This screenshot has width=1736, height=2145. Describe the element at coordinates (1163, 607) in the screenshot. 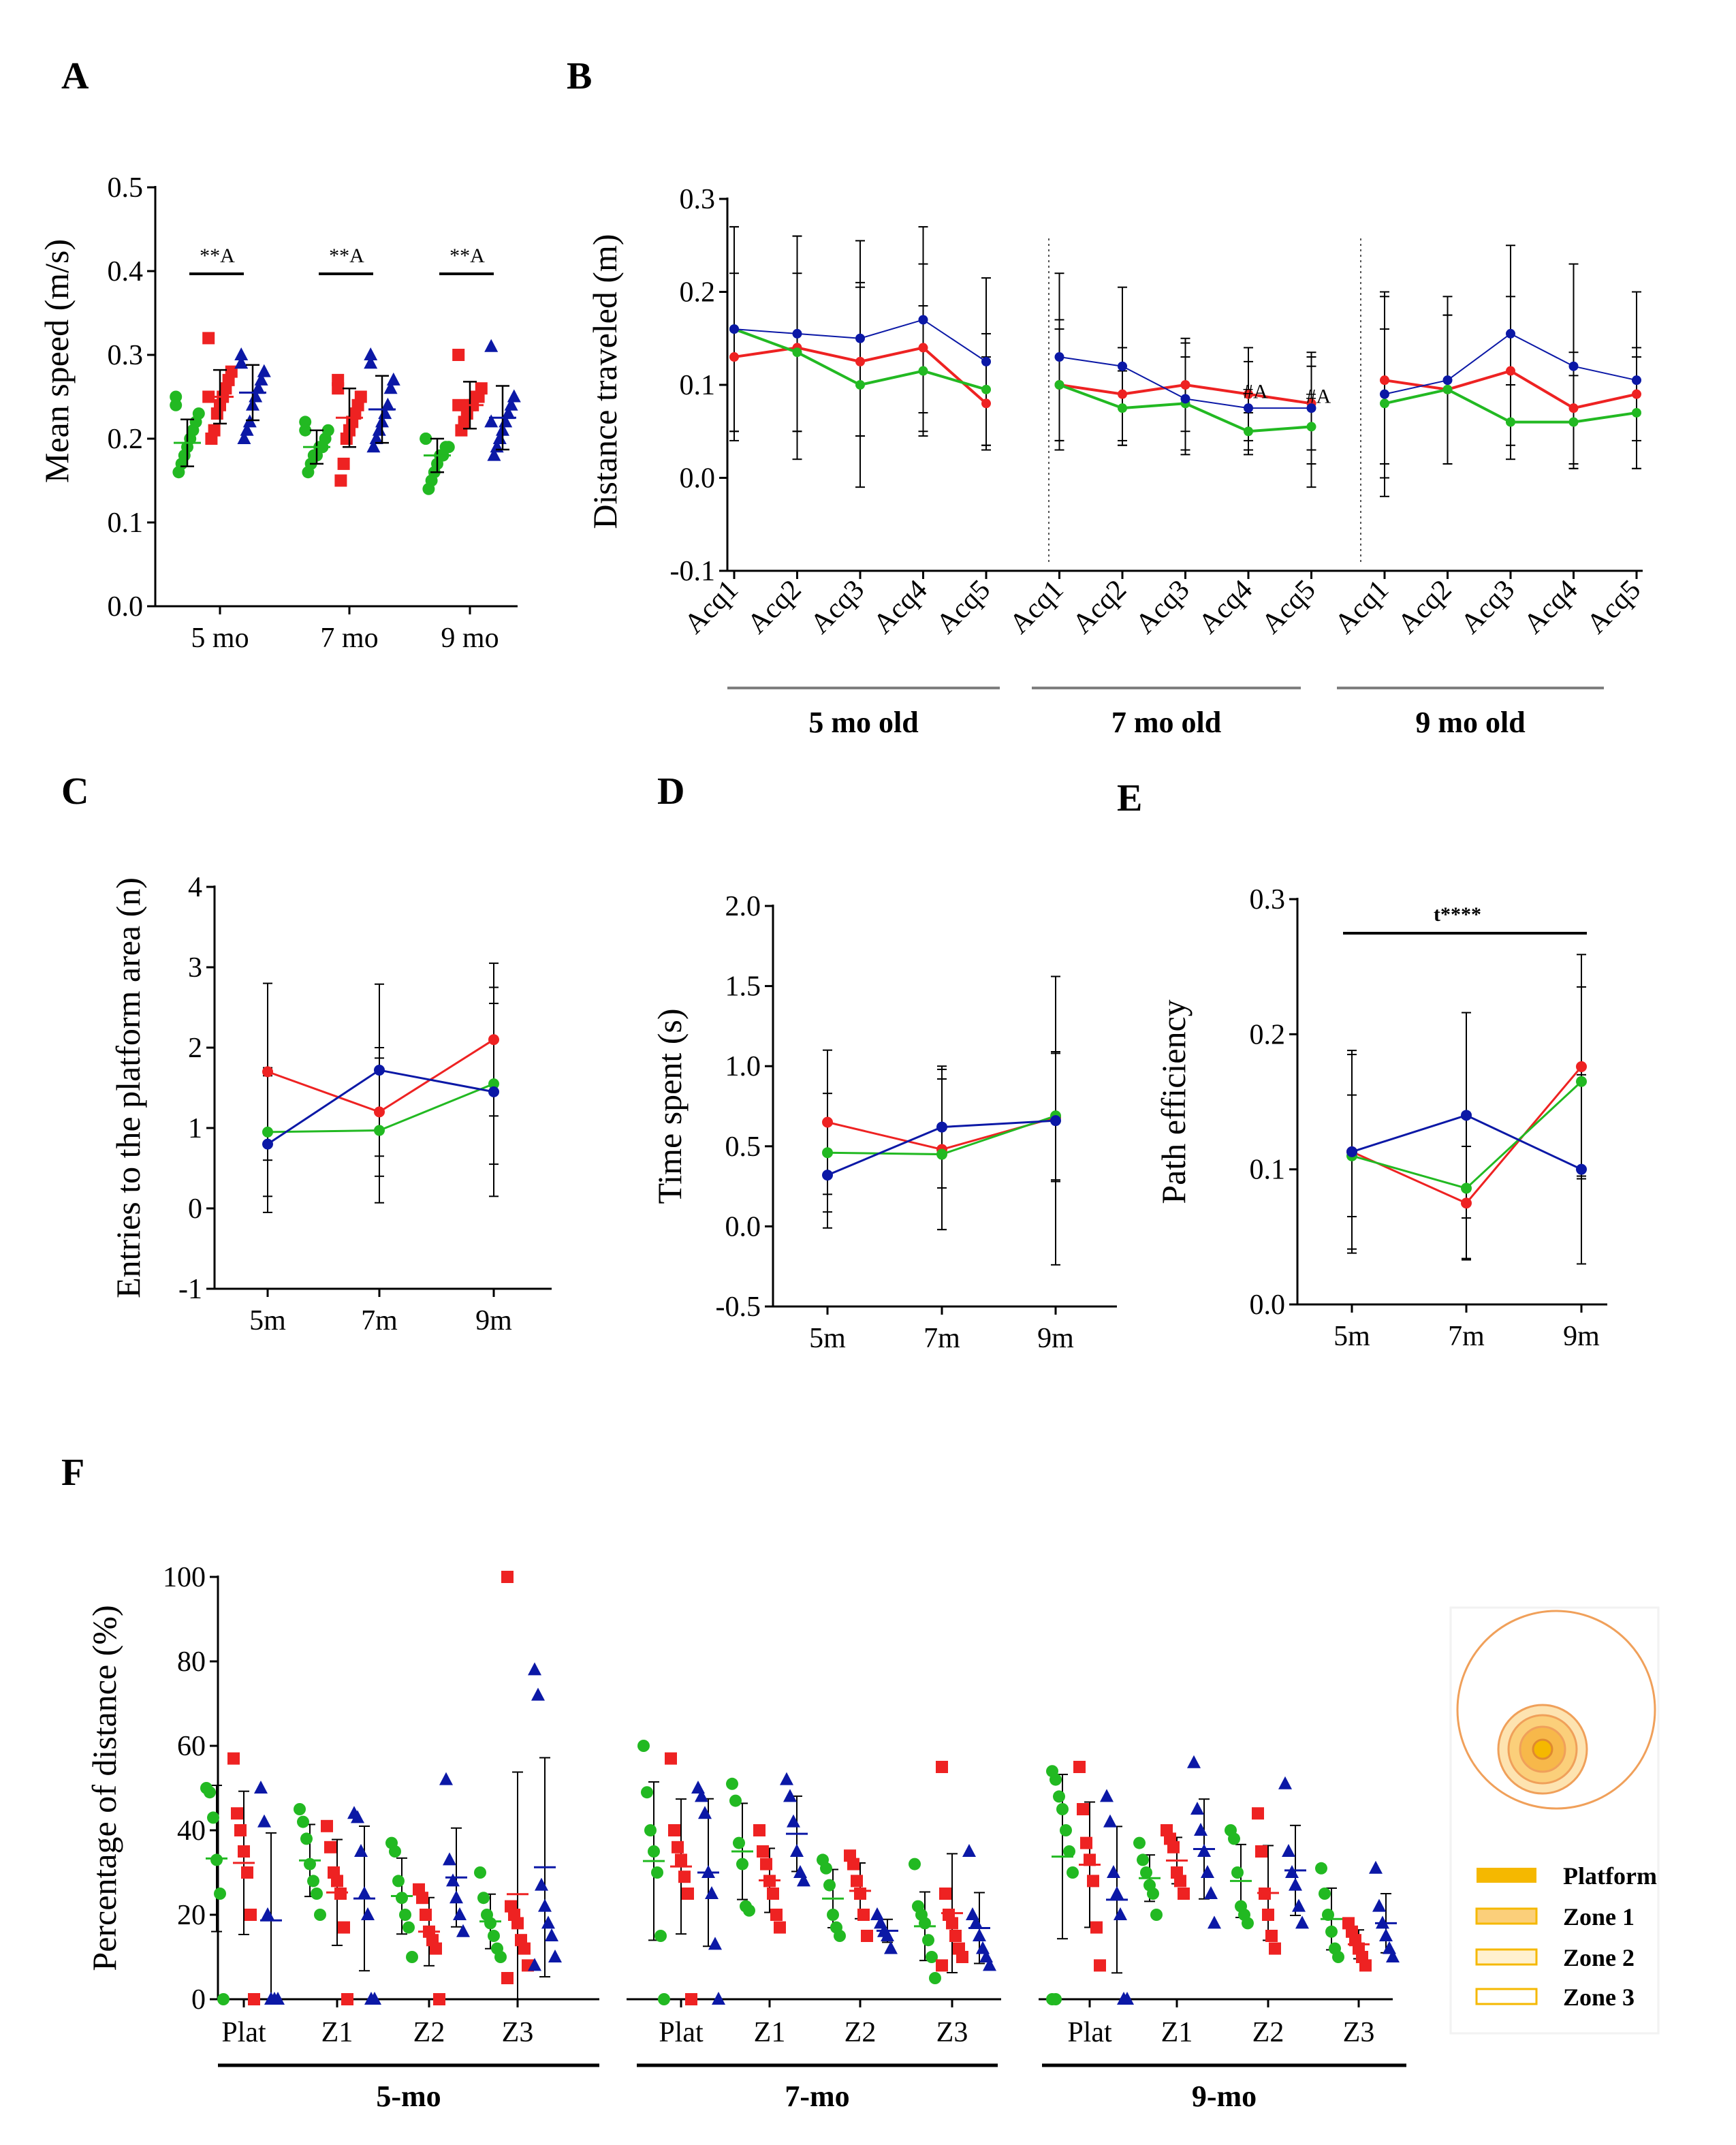

I see `panel-b-x-tick-label: Acq3` at that location.